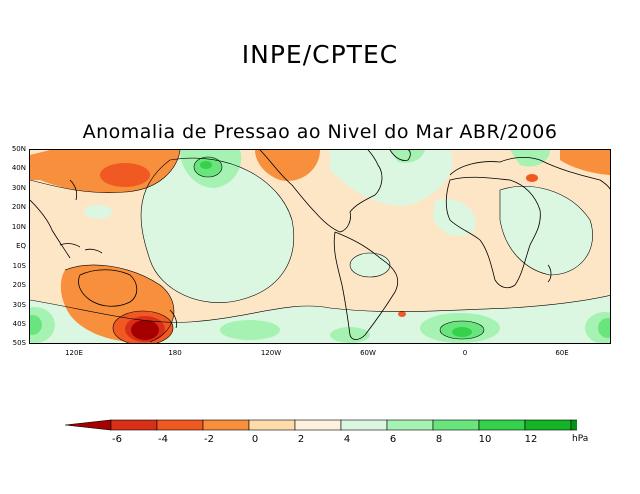 Image resolution: width=640 pixels, height=494 pixels. What do you see at coordinates (209, 439) in the screenshot?
I see `legend-label-neg2: -2` at bounding box center [209, 439].